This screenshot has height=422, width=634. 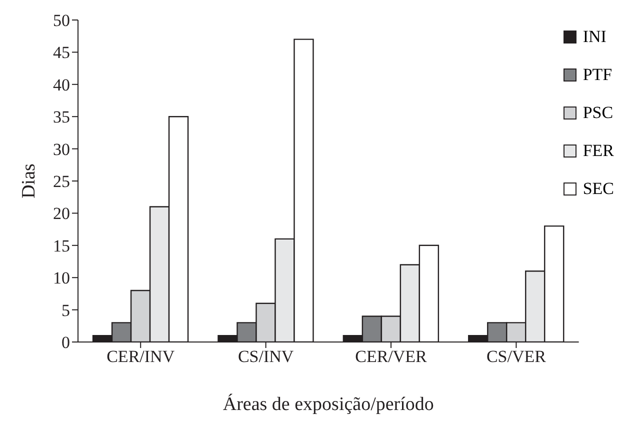 I want to click on legend-label: FER, so click(x=598, y=151).